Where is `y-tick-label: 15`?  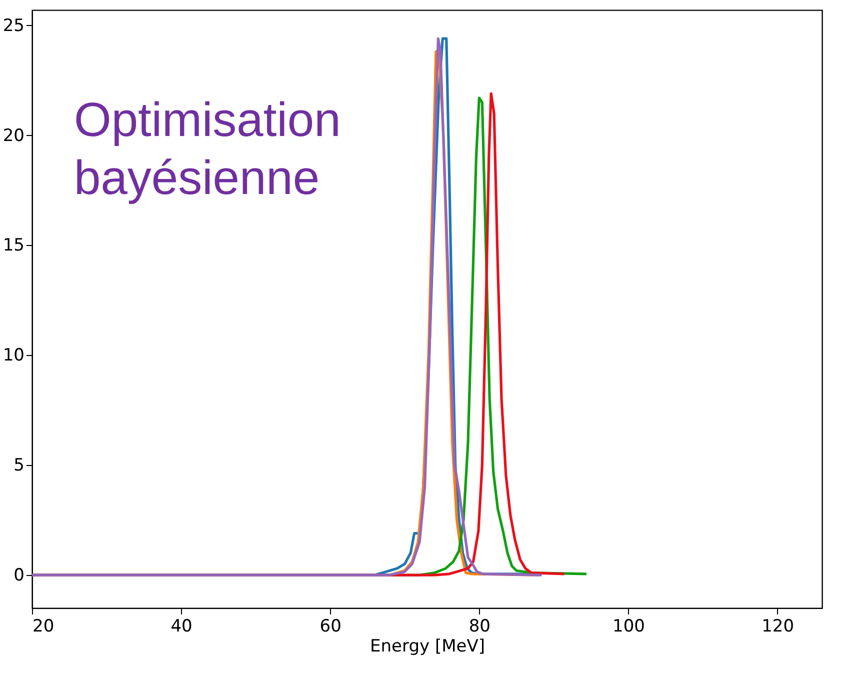
y-tick-label: 15 is located at coordinates (13, 246).